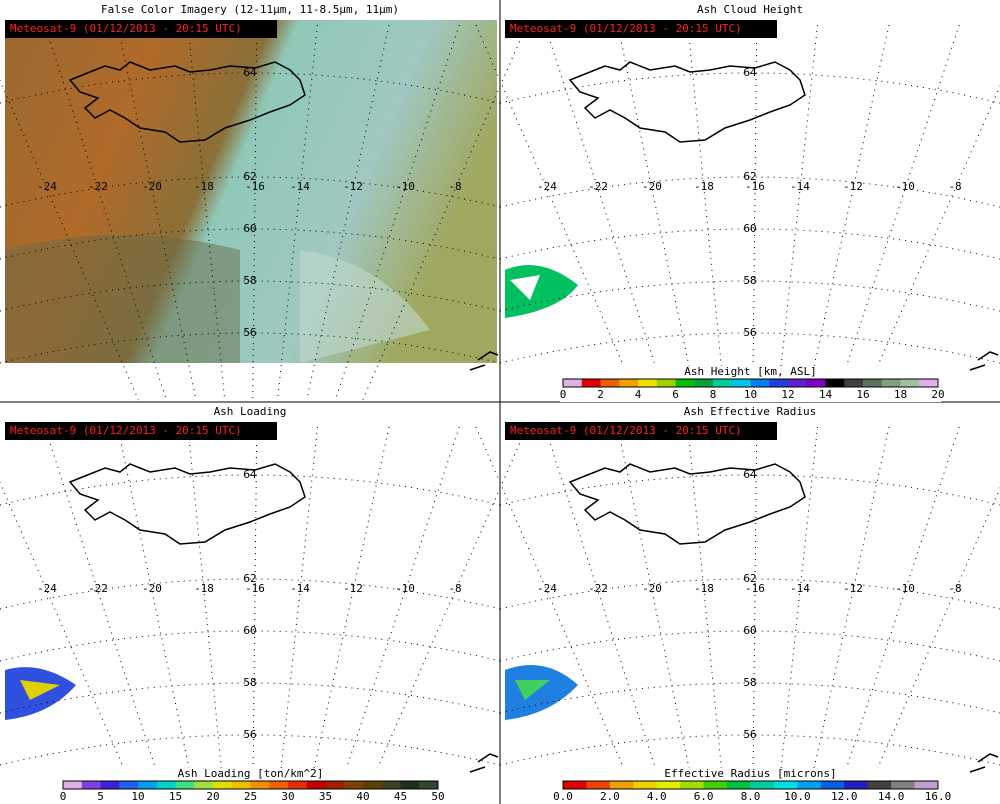 The image size is (1000, 804). Describe the element at coordinates (750, 411) in the screenshot. I see `panel-title: Ash Effective Radius` at that location.